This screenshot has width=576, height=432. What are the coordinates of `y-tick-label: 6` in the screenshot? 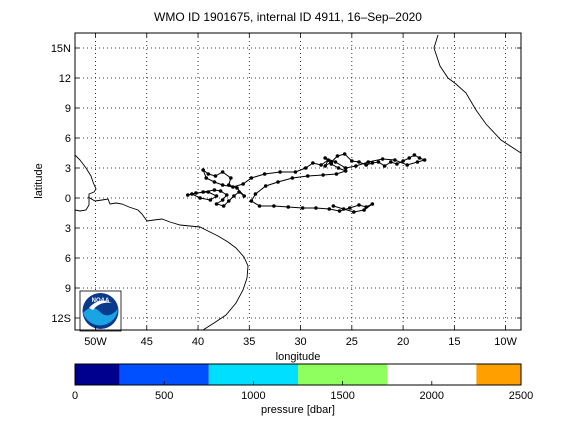 It's located at (68, 259).